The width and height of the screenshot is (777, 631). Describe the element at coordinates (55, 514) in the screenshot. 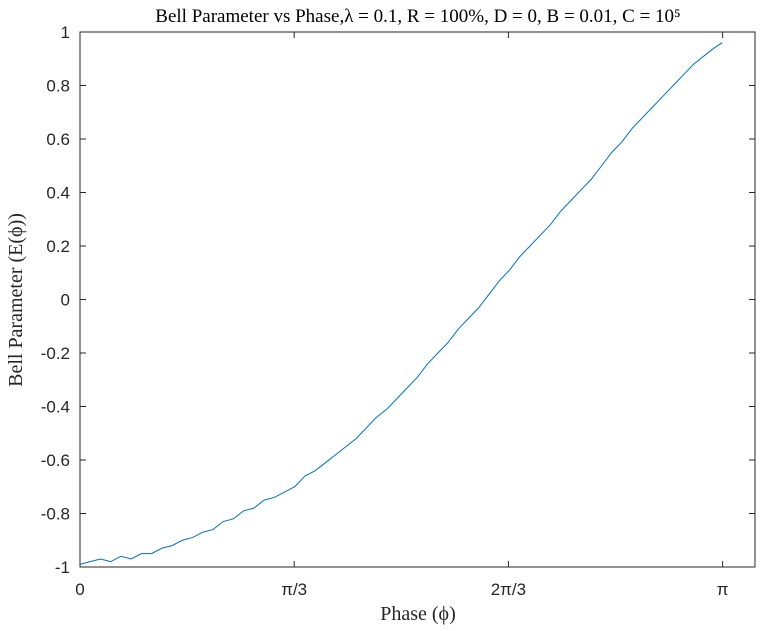

I see `y-tick-label: -0.8` at that location.